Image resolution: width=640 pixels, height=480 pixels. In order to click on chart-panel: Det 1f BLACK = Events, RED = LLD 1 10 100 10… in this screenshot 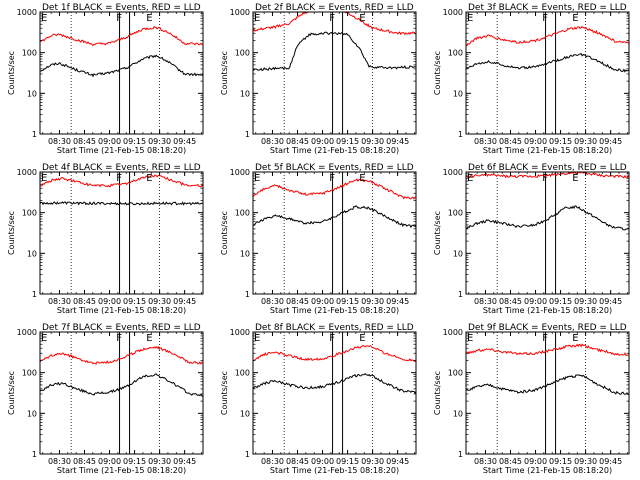, I will do `click(105, 79)`.